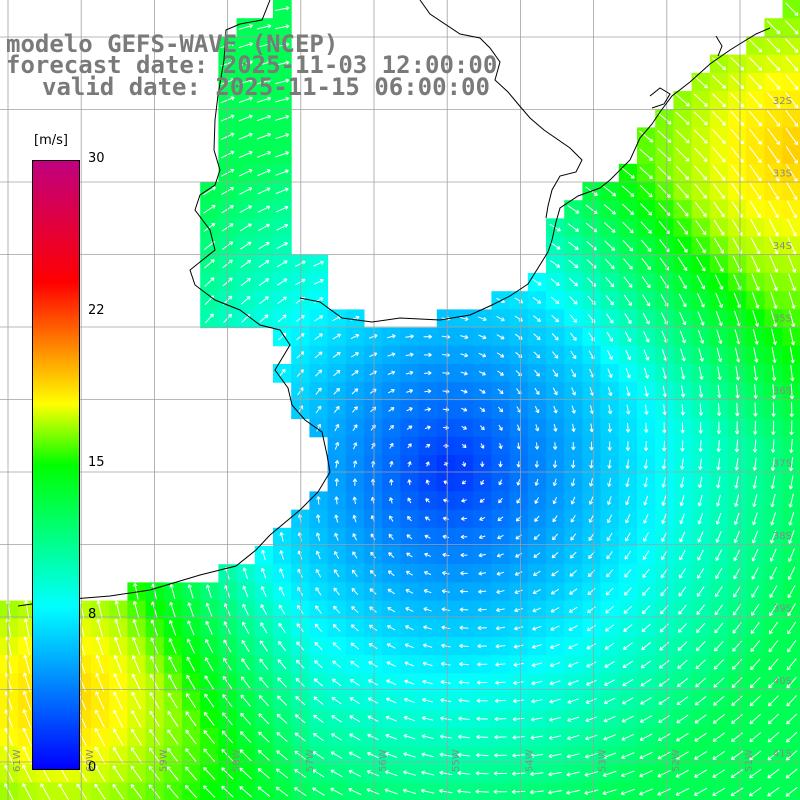  What do you see at coordinates (17, 760) in the screenshot?
I see `longitude-label: 61W` at bounding box center [17, 760].